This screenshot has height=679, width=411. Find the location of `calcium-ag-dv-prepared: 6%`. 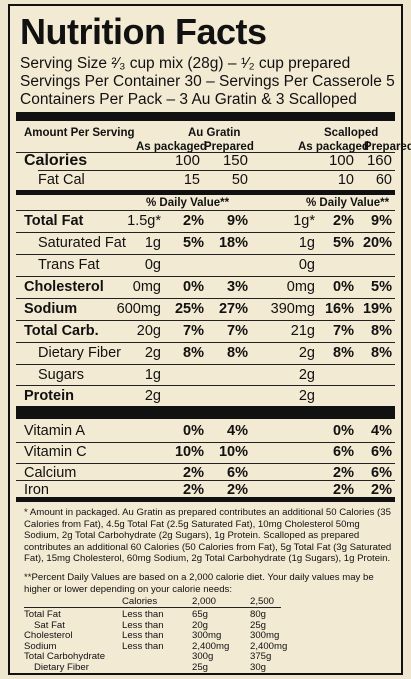

calcium-ag-dv-prepared: 6% is located at coordinates (237, 473).